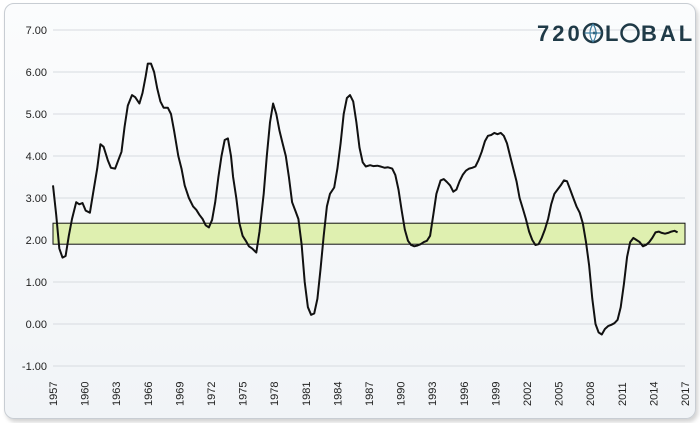 This screenshot has width=700, height=423. I want to click on x-tick-label: 1969, so click(180, 394).